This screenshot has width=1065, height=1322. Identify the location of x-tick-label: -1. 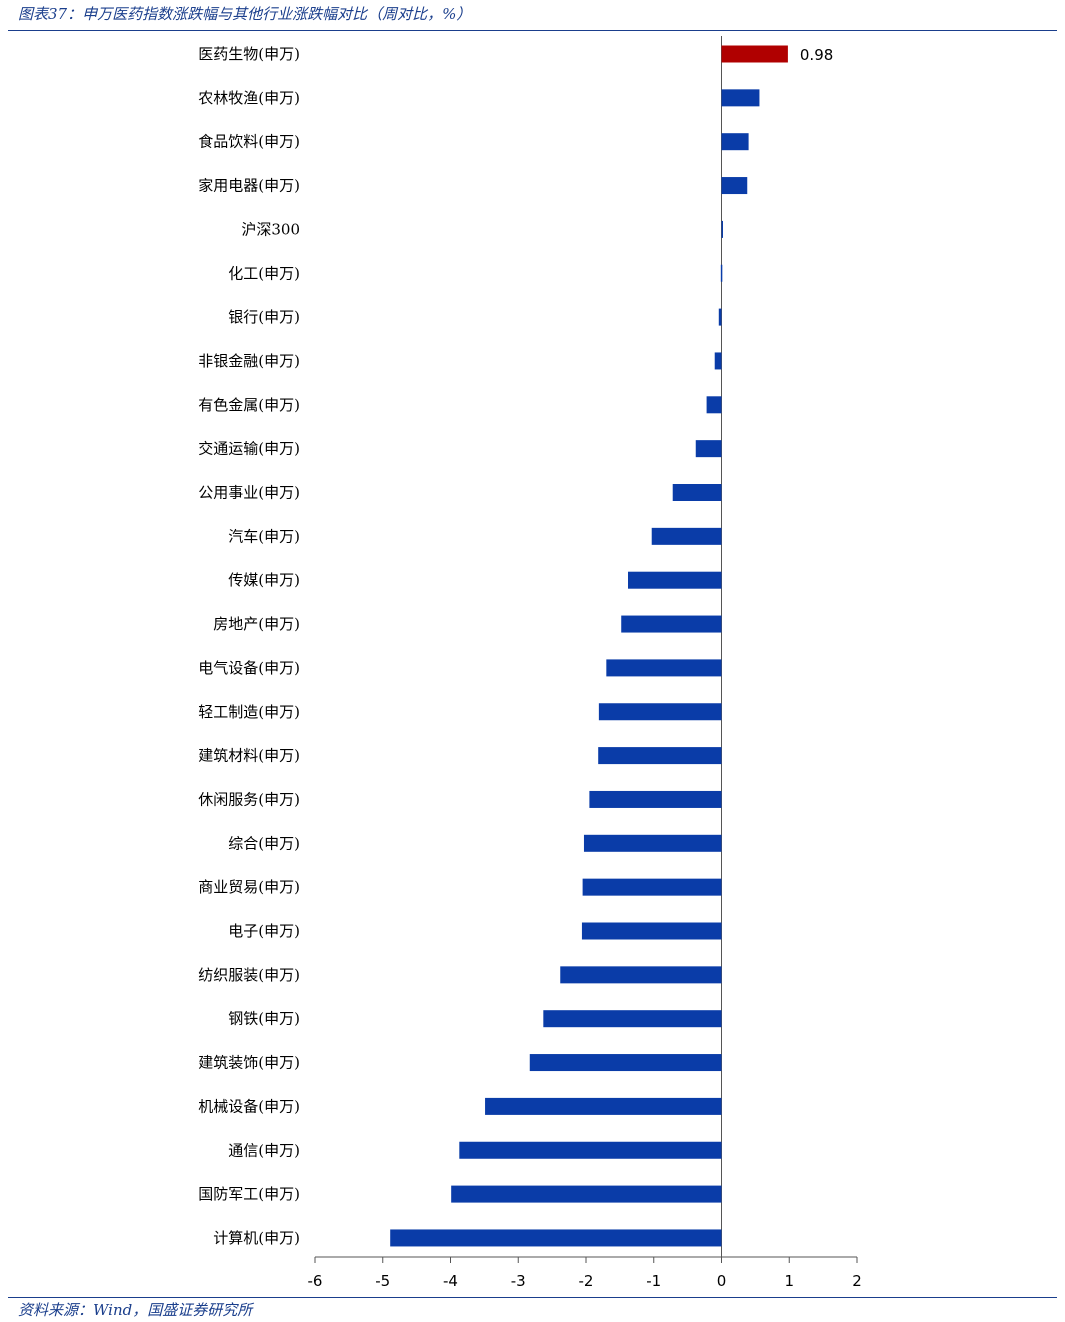
(653, 1281).